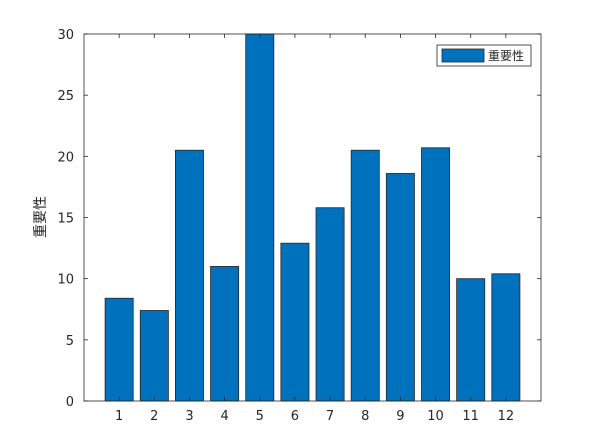  I want to click on x-tick-label: 5, so click(260, 416).